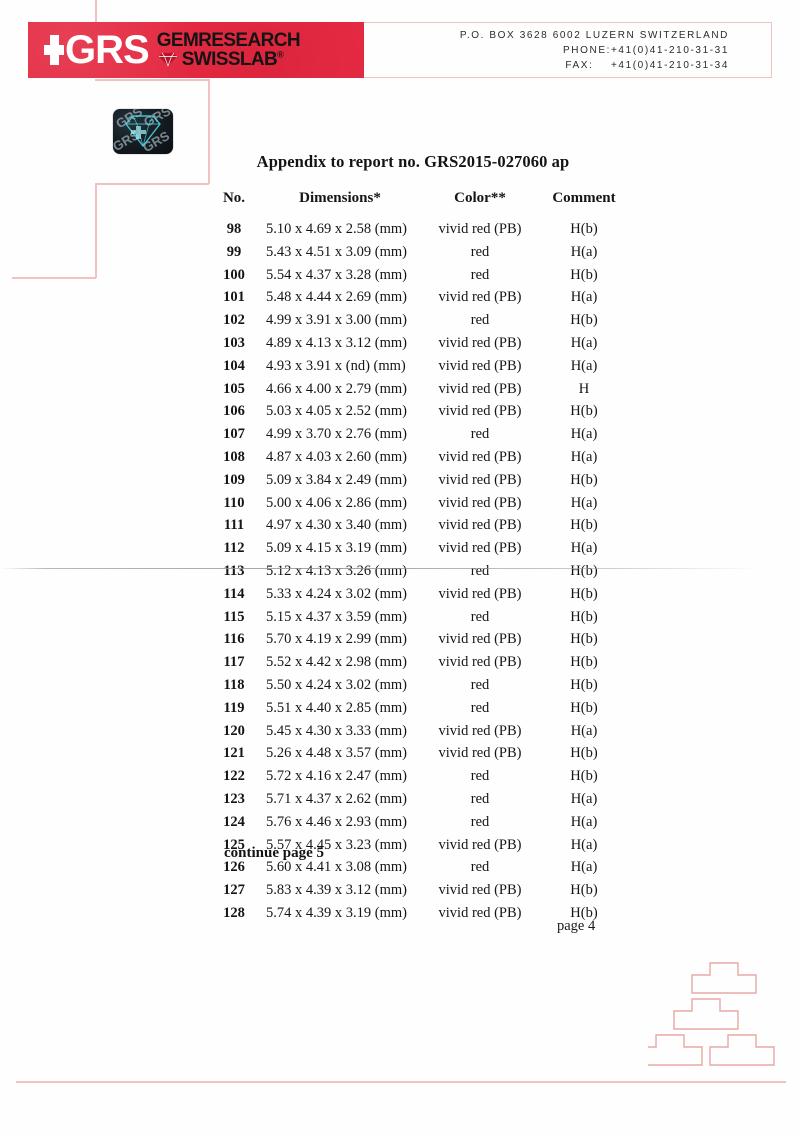  I want to click on cell-no: 121, so click(234, 753).